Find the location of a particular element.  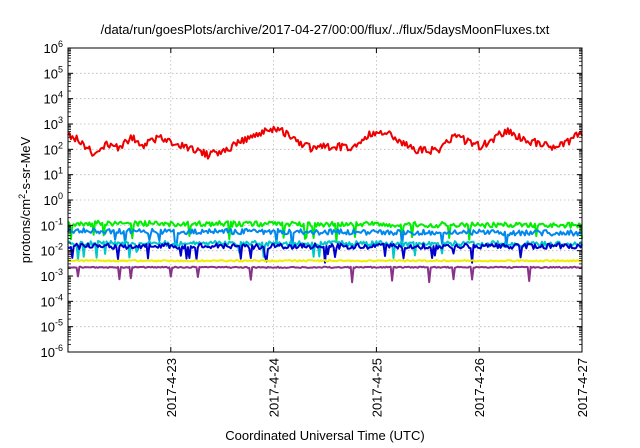

y-axis-title-rest: -s-sr-MeV is located at coordinates (25, 164).